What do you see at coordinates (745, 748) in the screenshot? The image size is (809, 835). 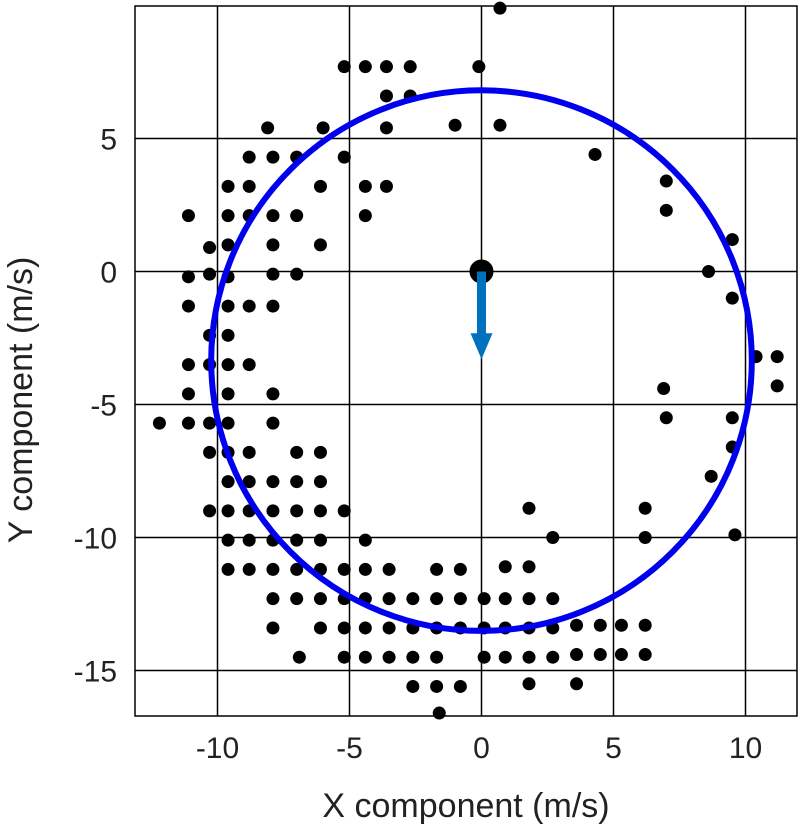 I see `x-tick-label: 10` at bounding box center [745, 748].